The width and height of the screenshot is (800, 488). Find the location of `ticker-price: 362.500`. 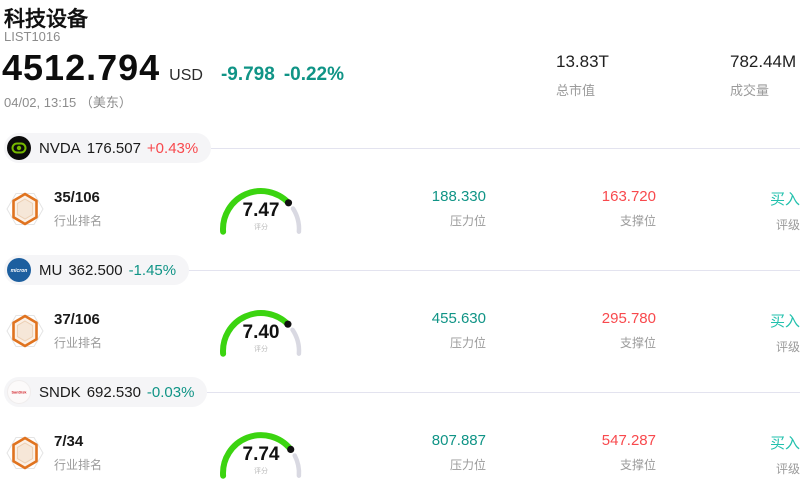

ticker-price: 362.500 is located at coordinates (95, 270).